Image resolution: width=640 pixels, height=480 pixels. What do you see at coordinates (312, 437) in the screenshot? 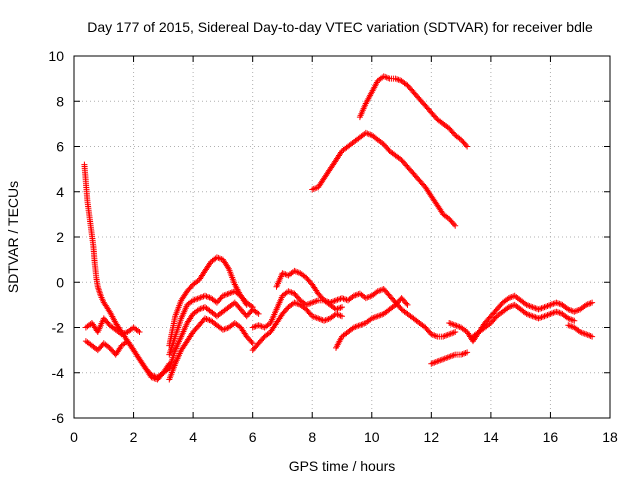
I see `x-tick-label: 8` at bounding box center [312, 437].